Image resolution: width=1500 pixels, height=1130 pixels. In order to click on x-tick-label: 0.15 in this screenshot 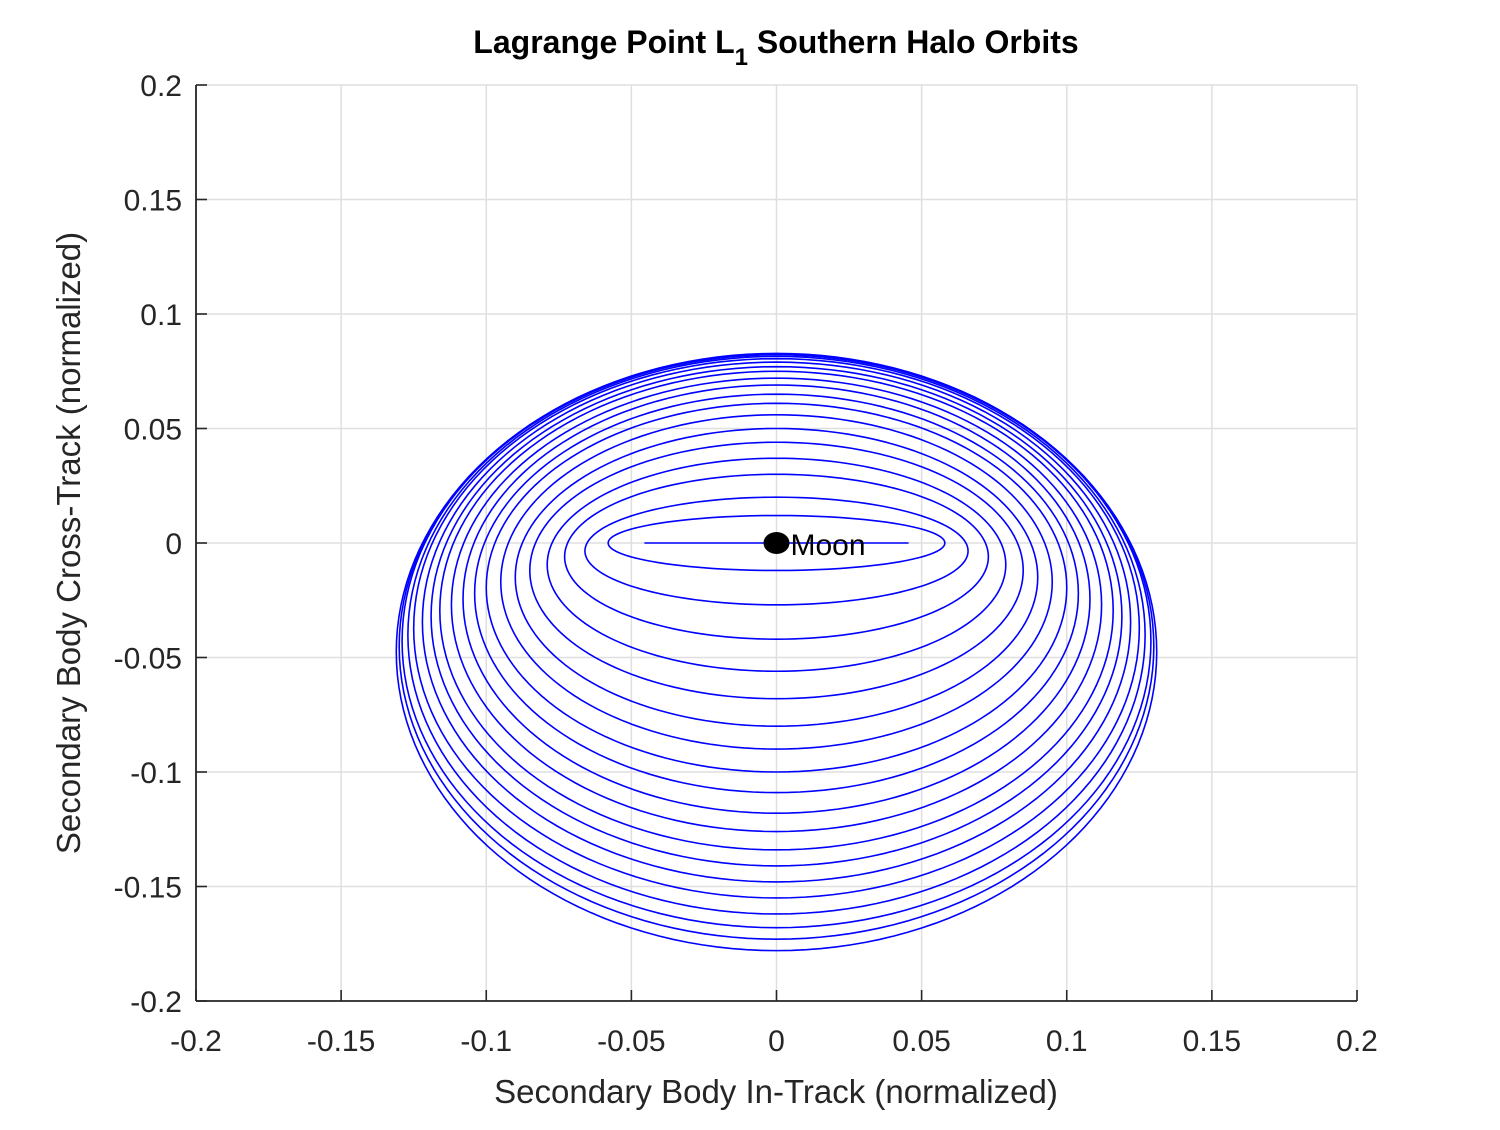, I will do `click(1212, 1041)`.